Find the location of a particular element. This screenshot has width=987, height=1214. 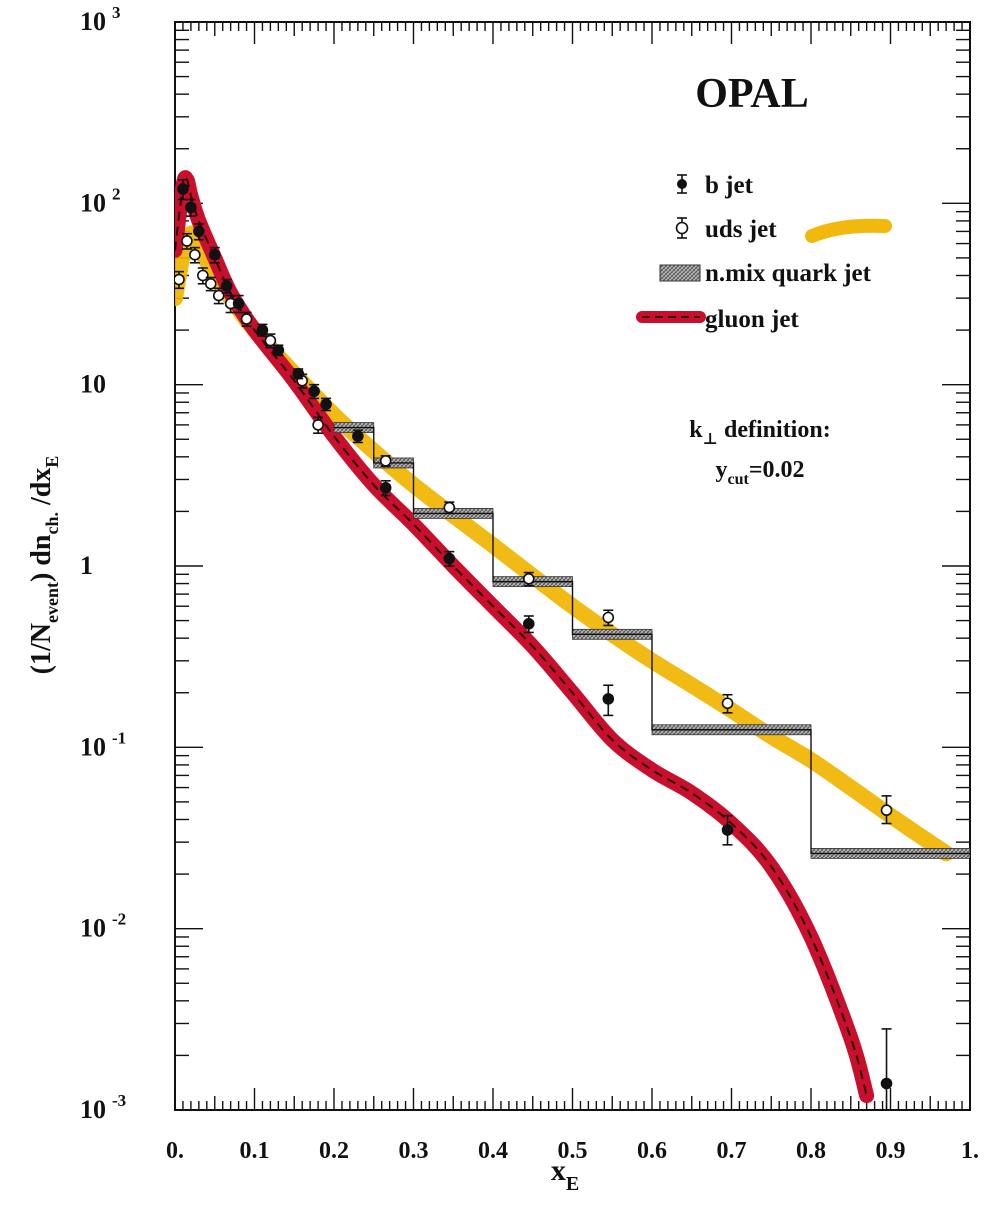

legend-item-uds-jet: uds jet is located at coordinates (783, 229).